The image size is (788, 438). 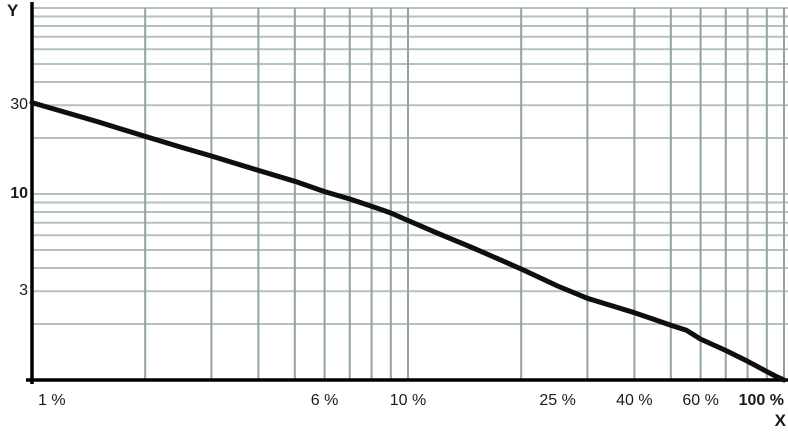 I want to click on y-tick-label: 3, so click(x=23, y=291).